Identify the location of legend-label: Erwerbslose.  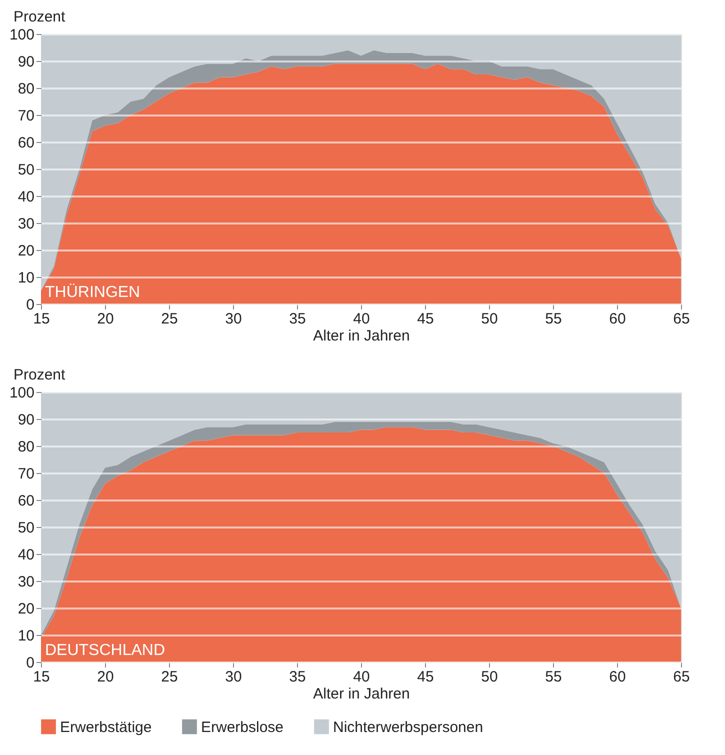
(242, 727).